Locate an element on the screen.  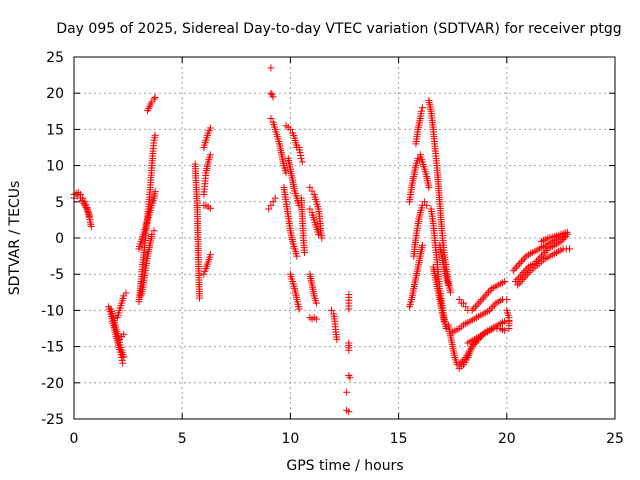
y-tick-label: -15 is located at coordinates (52, 348).